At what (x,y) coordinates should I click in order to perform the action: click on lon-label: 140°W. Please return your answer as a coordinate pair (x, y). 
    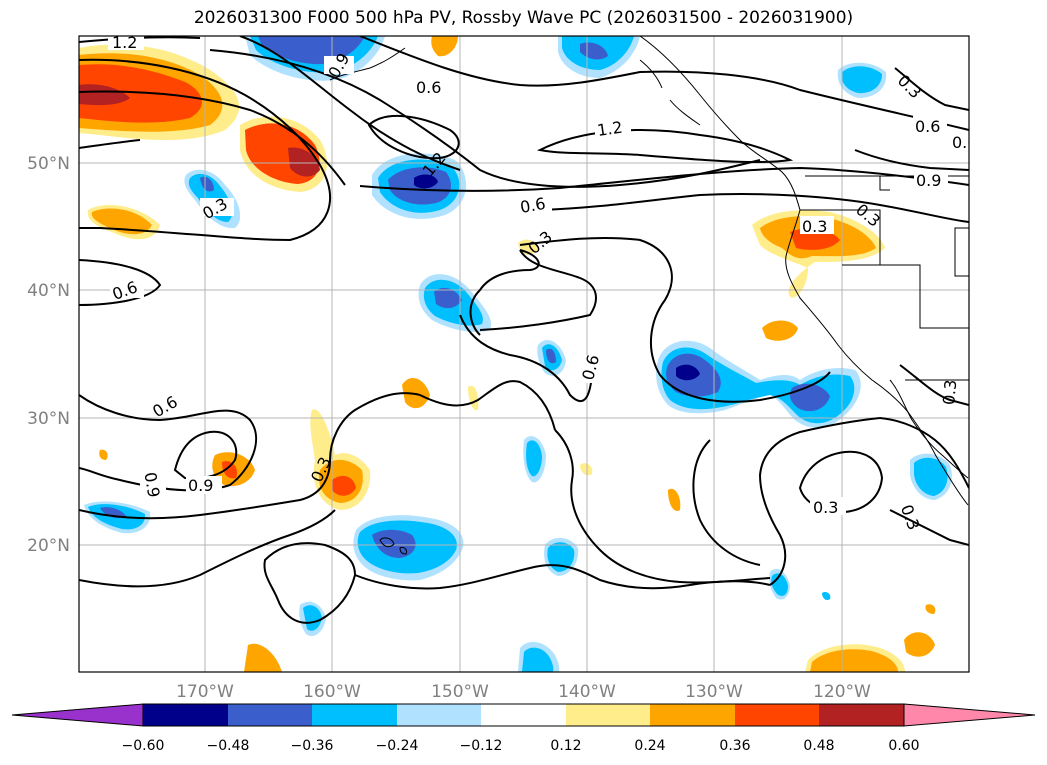
    Looking at the image, I should click on (587, 692).